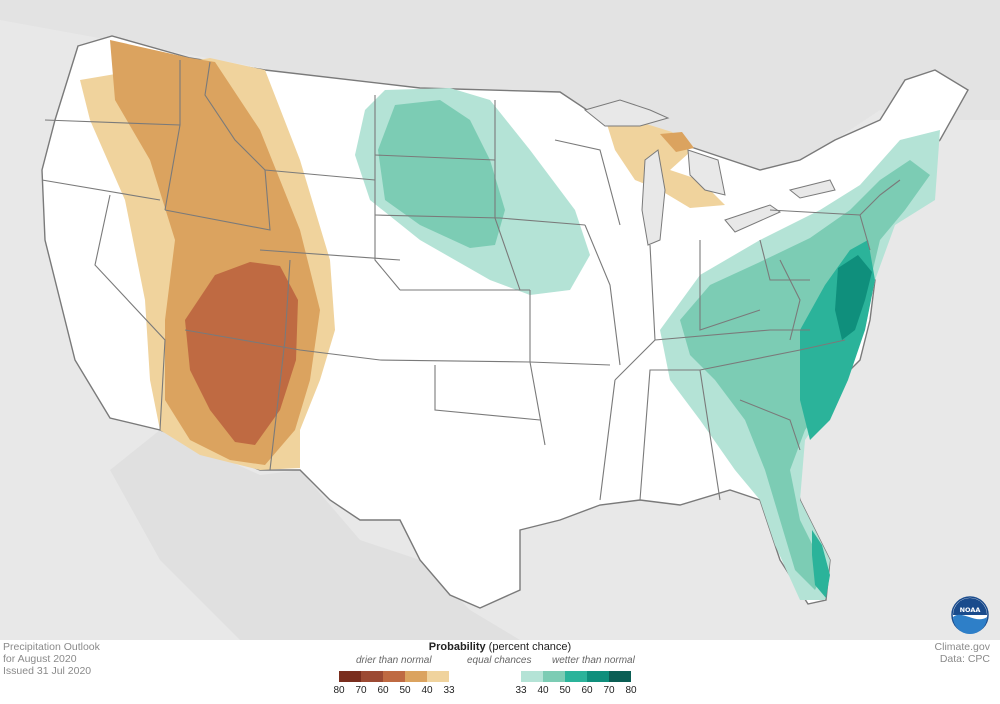 This screenshot has height=704, width=1000. What do you see at coordinates (565, 690) in the screenshot?
I see `legend-tick-wet-2: 50` at bounding box center [565, 690].